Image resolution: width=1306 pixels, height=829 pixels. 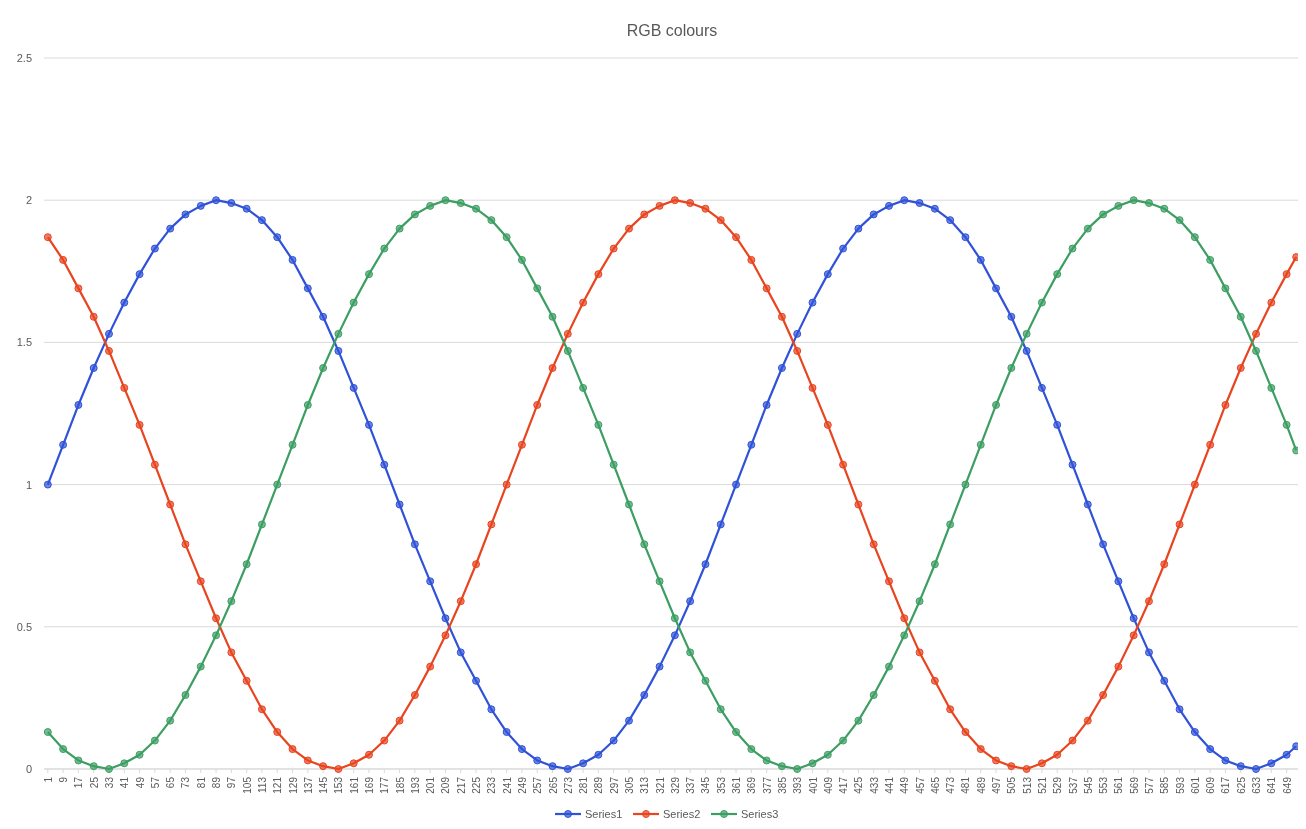 I want to click on x-tick-label: 201, so click(x=431, y=785).